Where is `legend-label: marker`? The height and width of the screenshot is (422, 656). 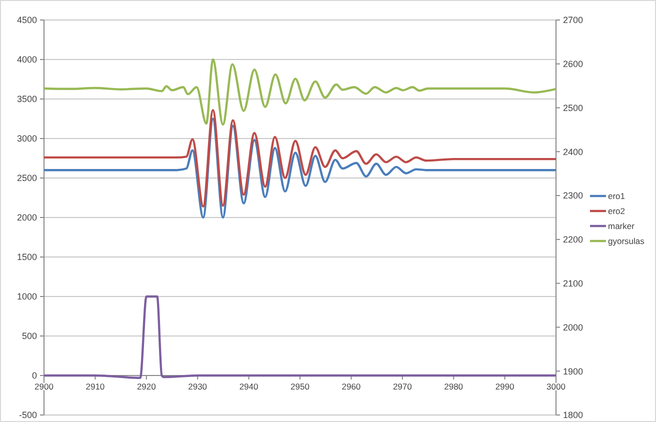 legend-label: marker is located at coordinates (621, 225).